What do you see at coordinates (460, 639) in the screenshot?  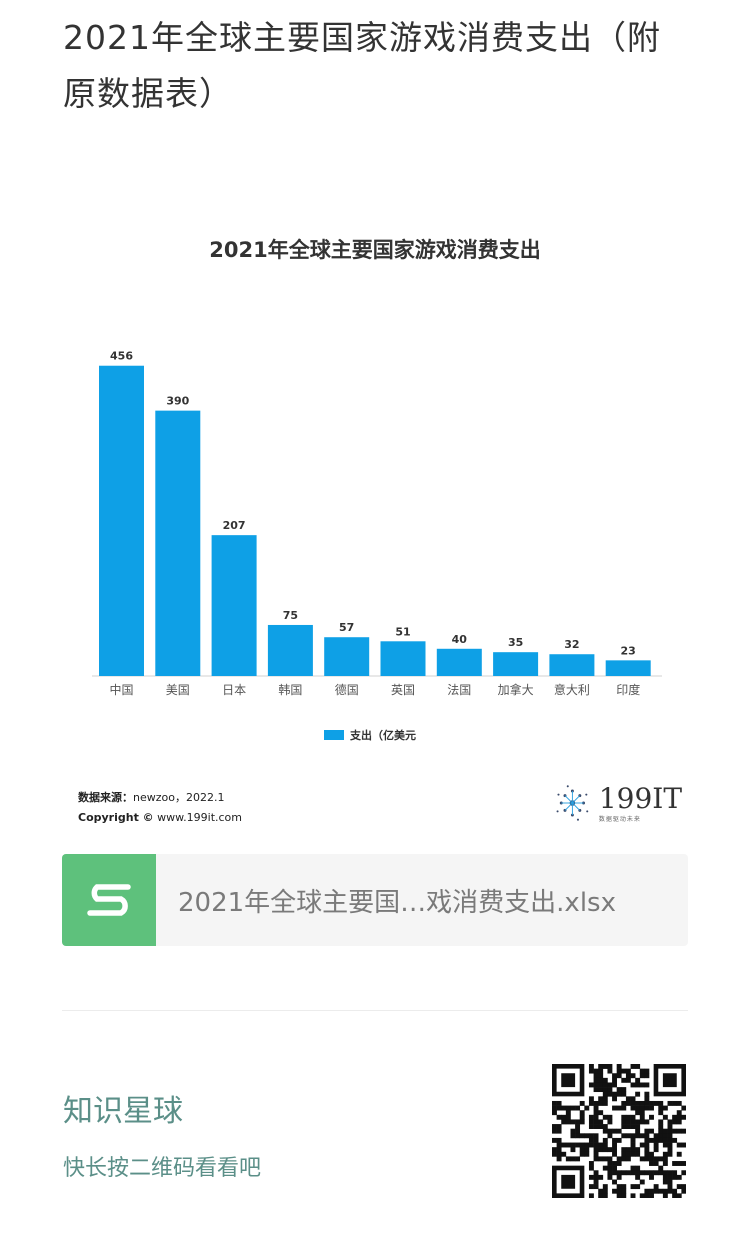 I see `data-label-法国: 40` at bounding box center [460, 639].